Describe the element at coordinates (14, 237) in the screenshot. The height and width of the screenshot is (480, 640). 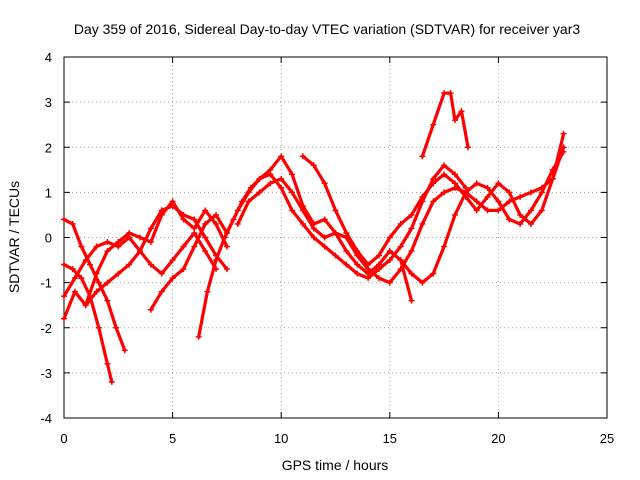
I see `y-axis-label: SDTVAR / TECUs` at that location.